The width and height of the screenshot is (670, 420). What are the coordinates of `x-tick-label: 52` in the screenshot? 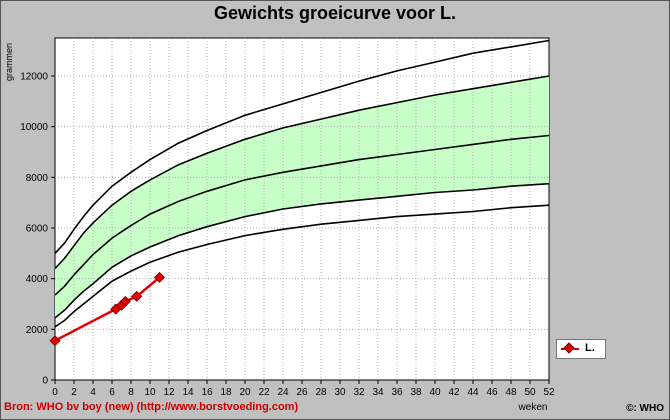 It's located at (549, 392).